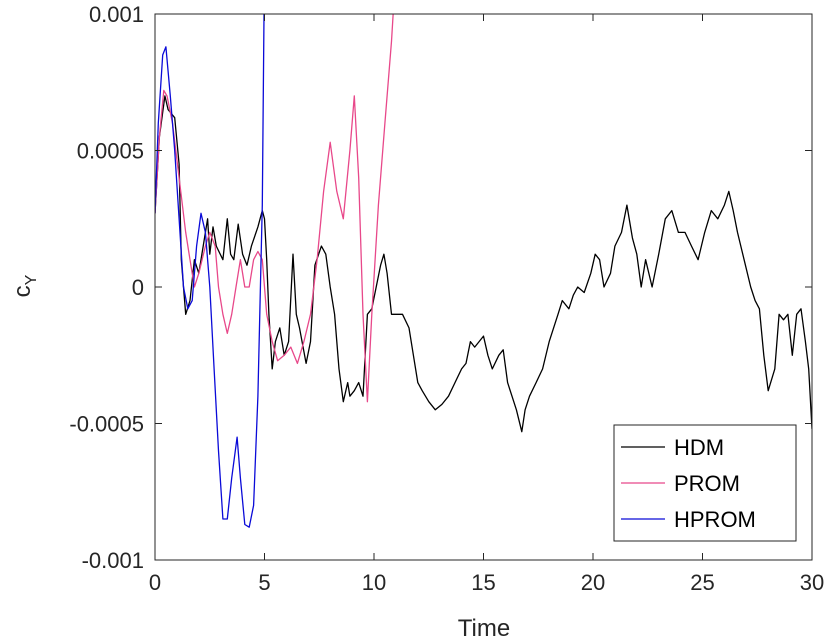 The height and width of the screenshot is (640, 830). What do you see at coordinates (22, 291) in the screenshot?
I see `y-axis-label-main: c` at bounding box center [22, 291].